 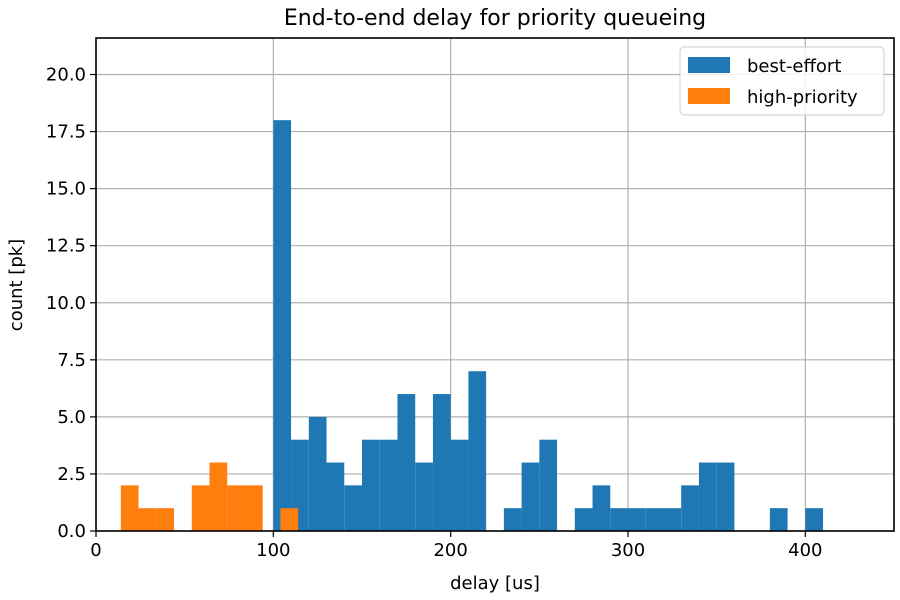 I want to click on y-tick-label: 12.5, so click(x=66, y=246).